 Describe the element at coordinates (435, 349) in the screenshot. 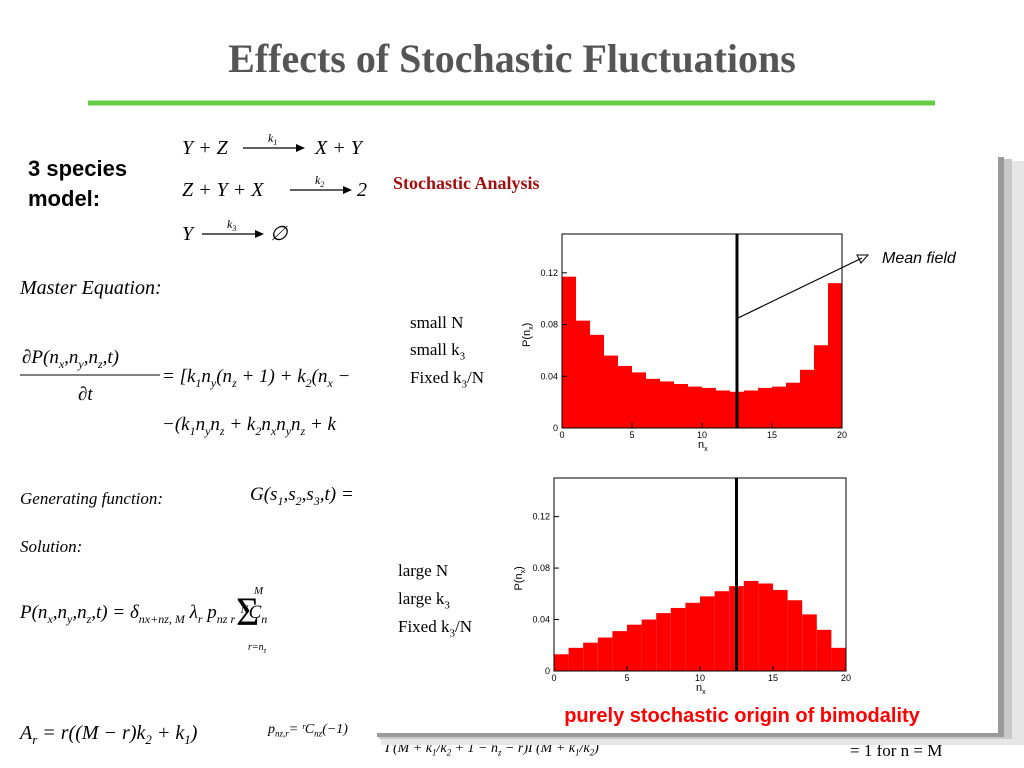

I see `equation-part: small k` at that location.